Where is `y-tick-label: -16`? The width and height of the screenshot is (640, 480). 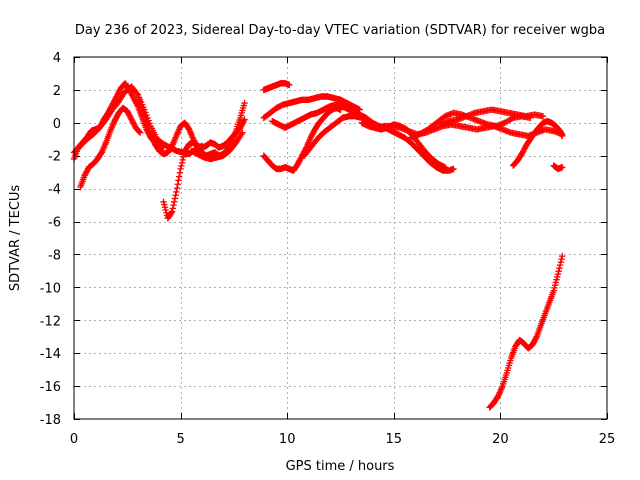
y-tick-label: -16 is located at coordinates (50, 387).